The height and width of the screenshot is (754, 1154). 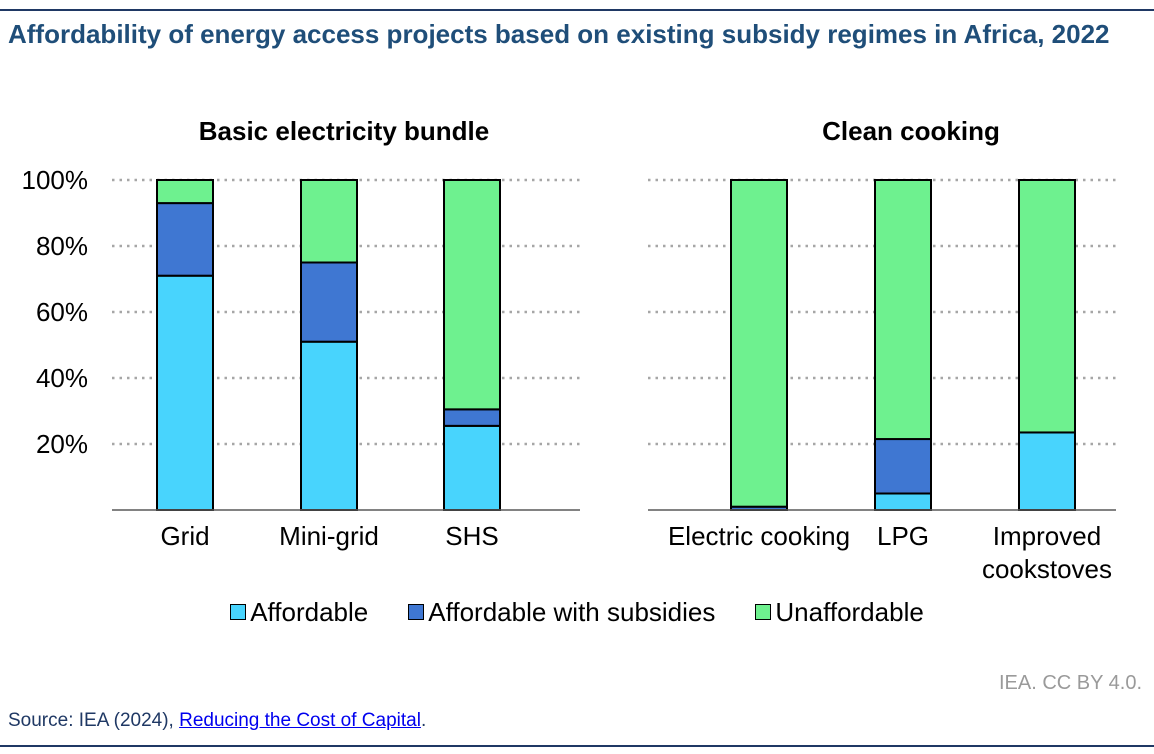 I want to click on legend-swatch-unaffordable, so click(x=763, y=612).